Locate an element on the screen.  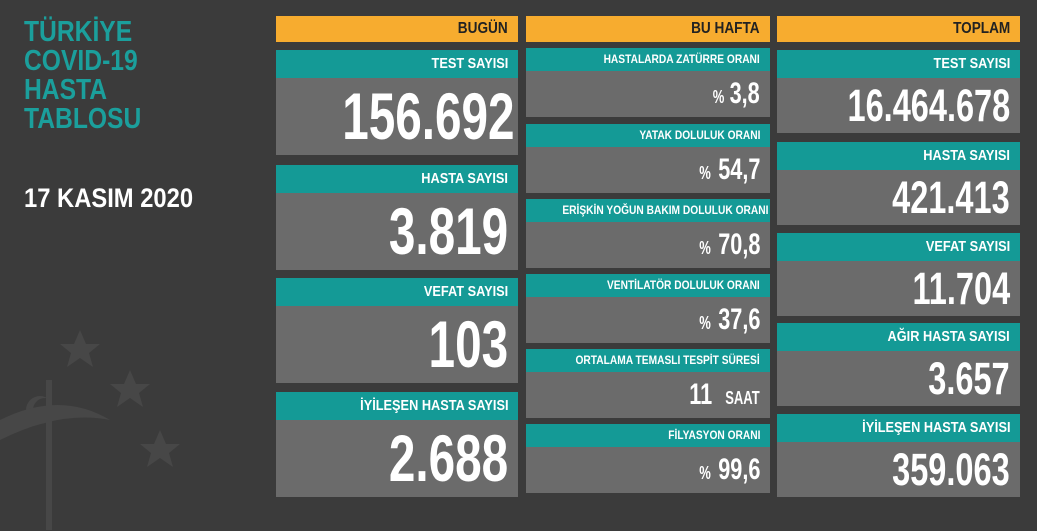
card-label: ERİŞKİN YOĞUN BAKIM DOLULUK ORANI is located at coordinates (648, 210).